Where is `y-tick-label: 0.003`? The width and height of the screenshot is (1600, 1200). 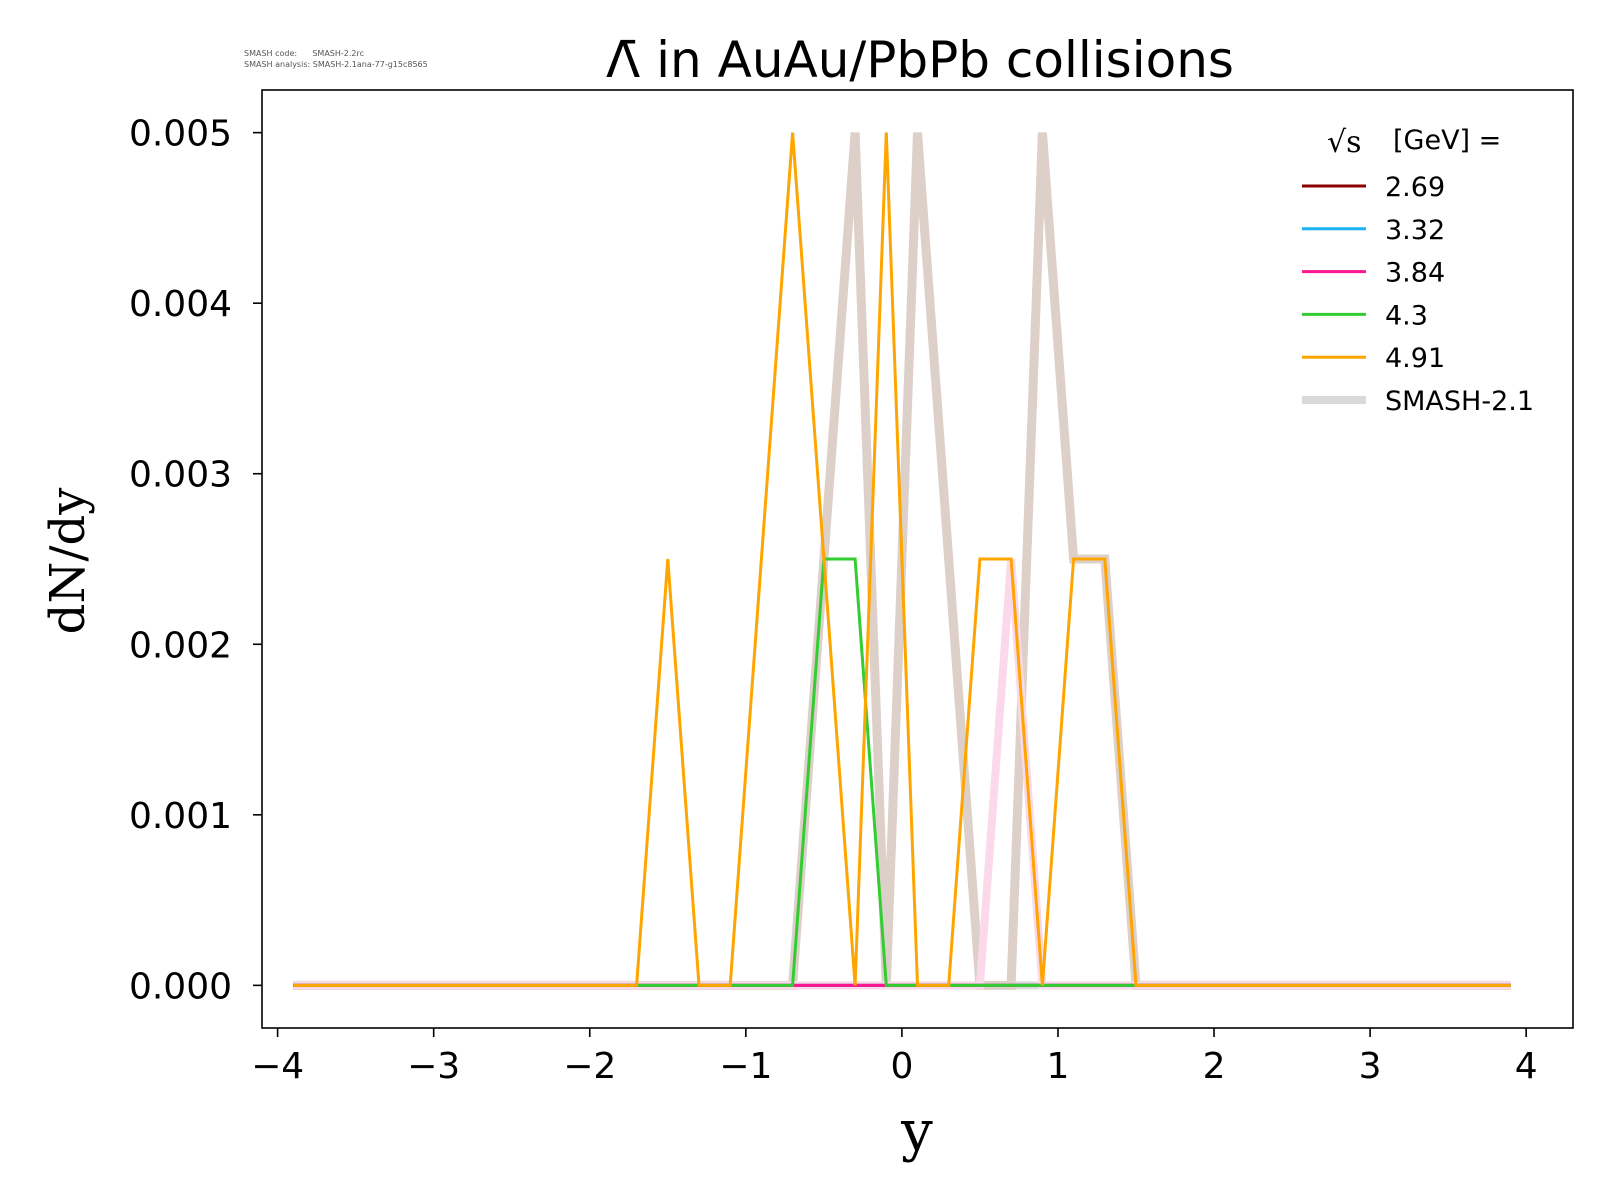 y-tick-label: 0.003 is located at coordinates (180, 475).